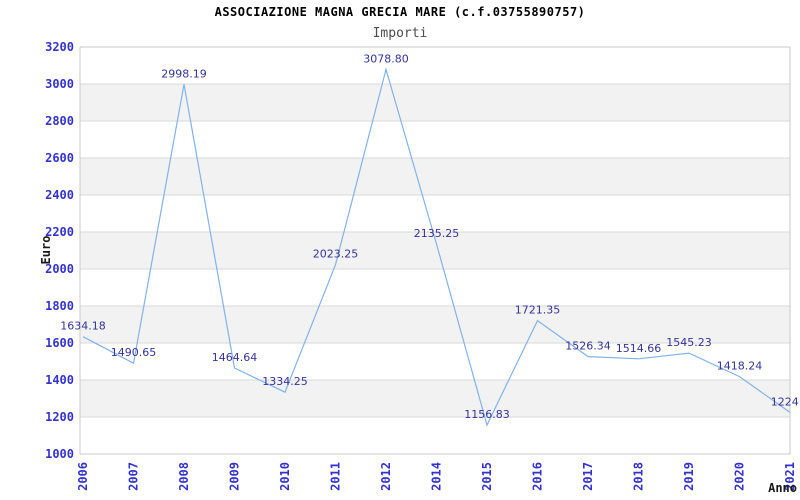  I want to click on value-label: 3078.80, so click(386, 58).